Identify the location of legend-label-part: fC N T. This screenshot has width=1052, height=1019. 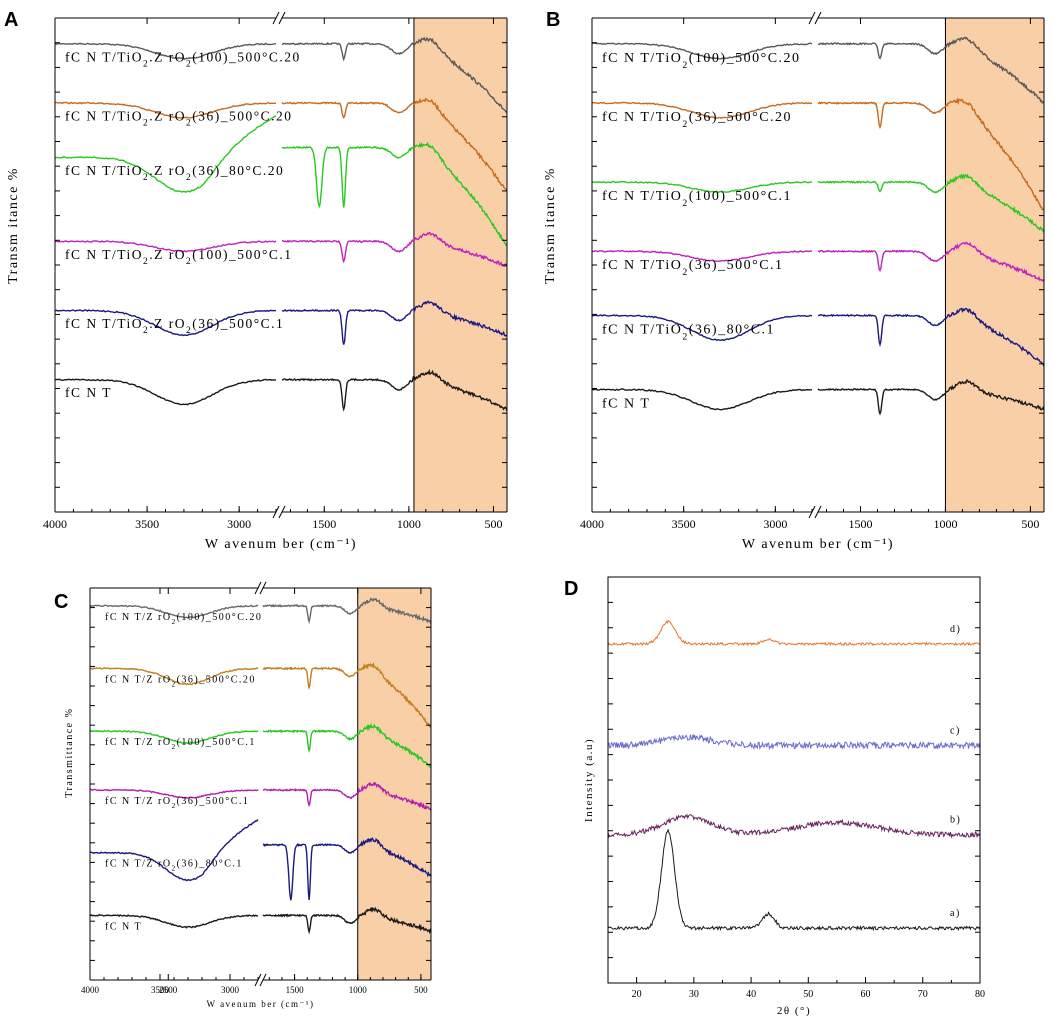
(626, 404).